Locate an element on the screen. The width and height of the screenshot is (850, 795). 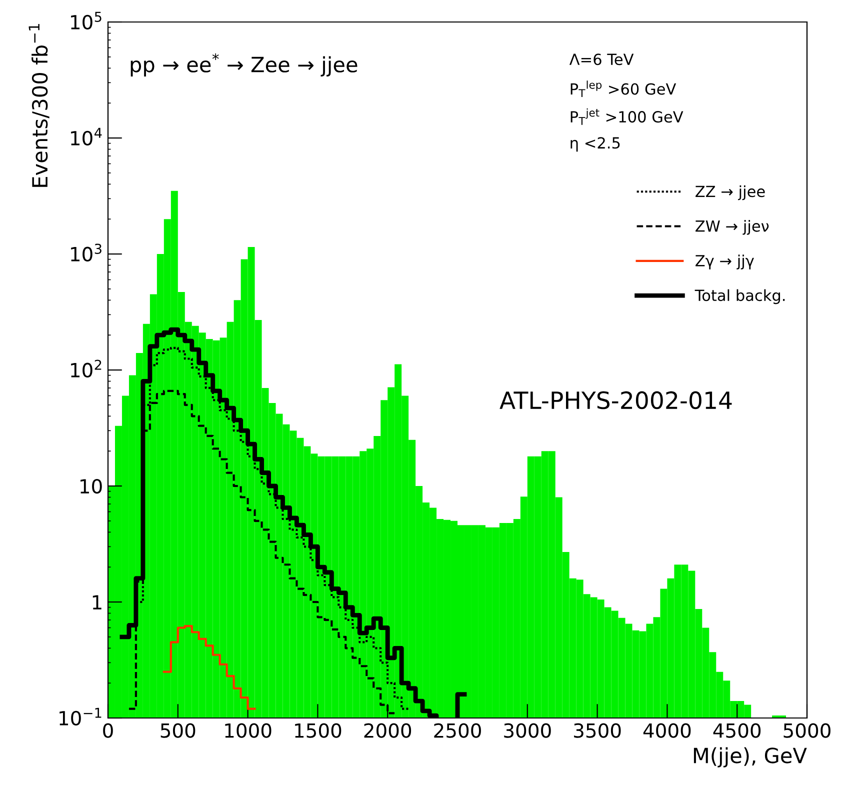
annotation: P$_{T}$$^{lep}$ >60 GeV is located at coordinates (623, 89).